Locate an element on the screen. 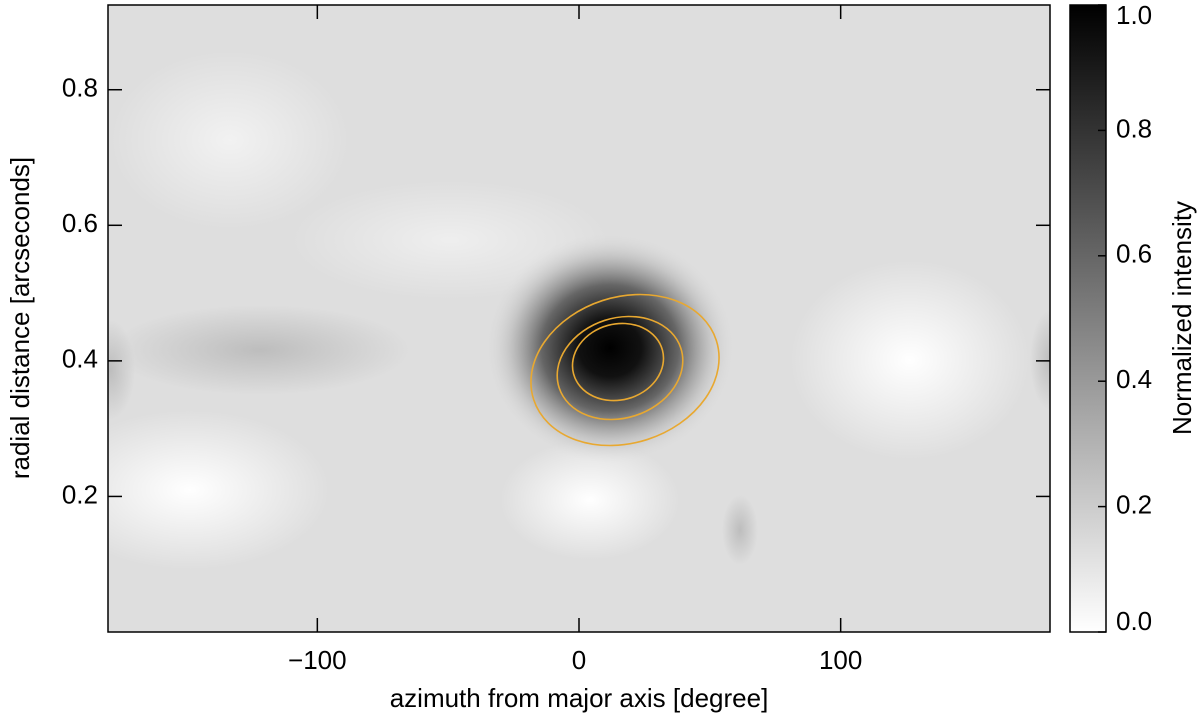 Image resolution: width=1200 pixels, height=726 pixels. y-tick-label: 0.8 is located at coordinates (80, 88).